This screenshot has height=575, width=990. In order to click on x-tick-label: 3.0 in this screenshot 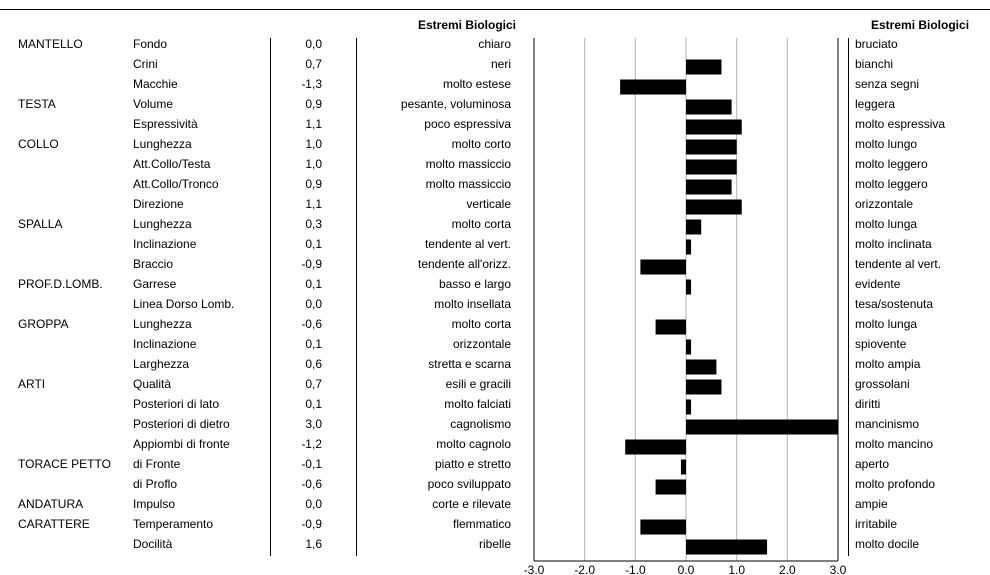, I will do `click(838, 569)`.